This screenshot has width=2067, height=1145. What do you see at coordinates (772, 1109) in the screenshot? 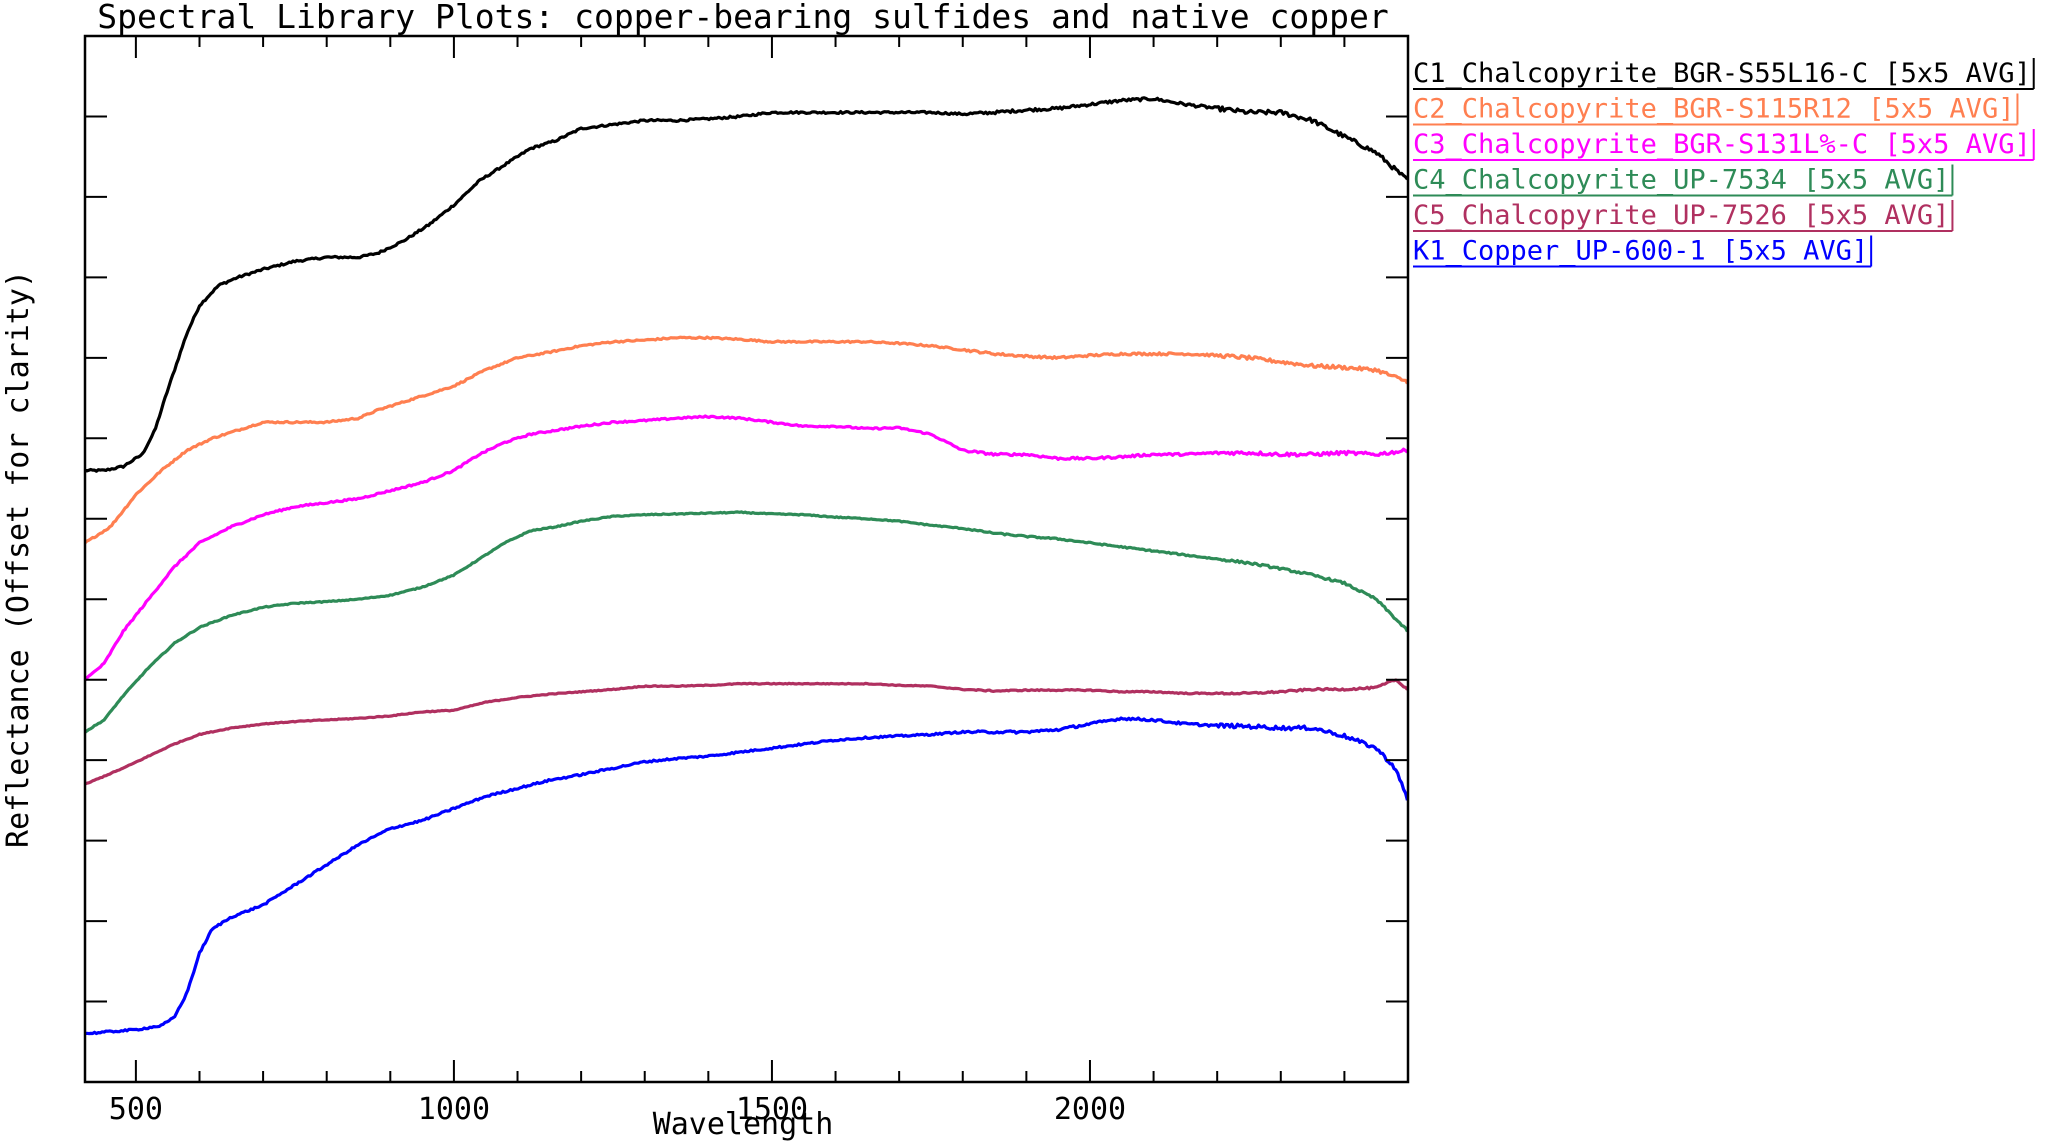
I see `x-tick-label: 1500` at bounding box center [772, 1109].